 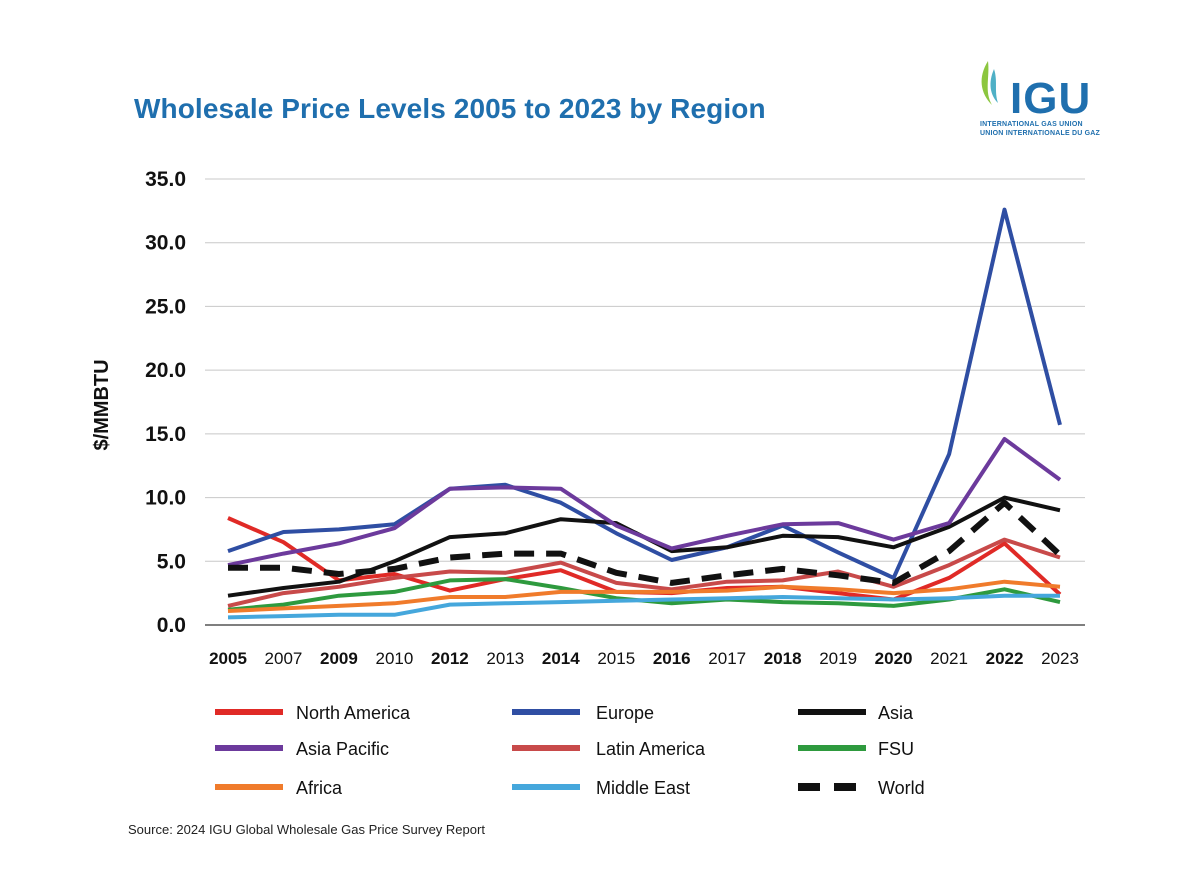 What do you see at coordinates (672, 658) in the screenshot?
I see `x-tick-label: 2016` at bounding box center [672, 658].